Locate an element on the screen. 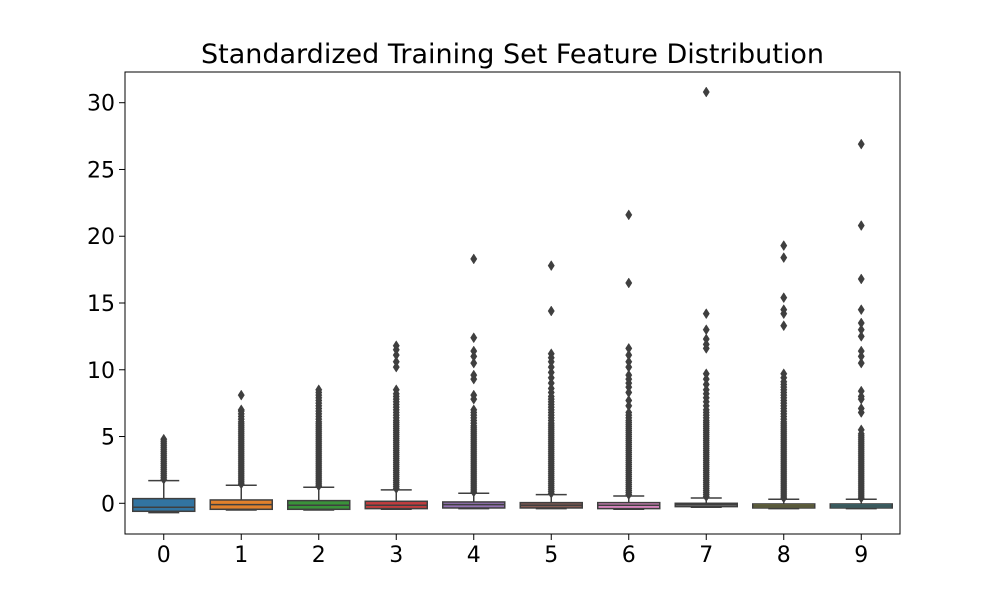  x-tick-label: 1 is located at coordinates (241, 555).